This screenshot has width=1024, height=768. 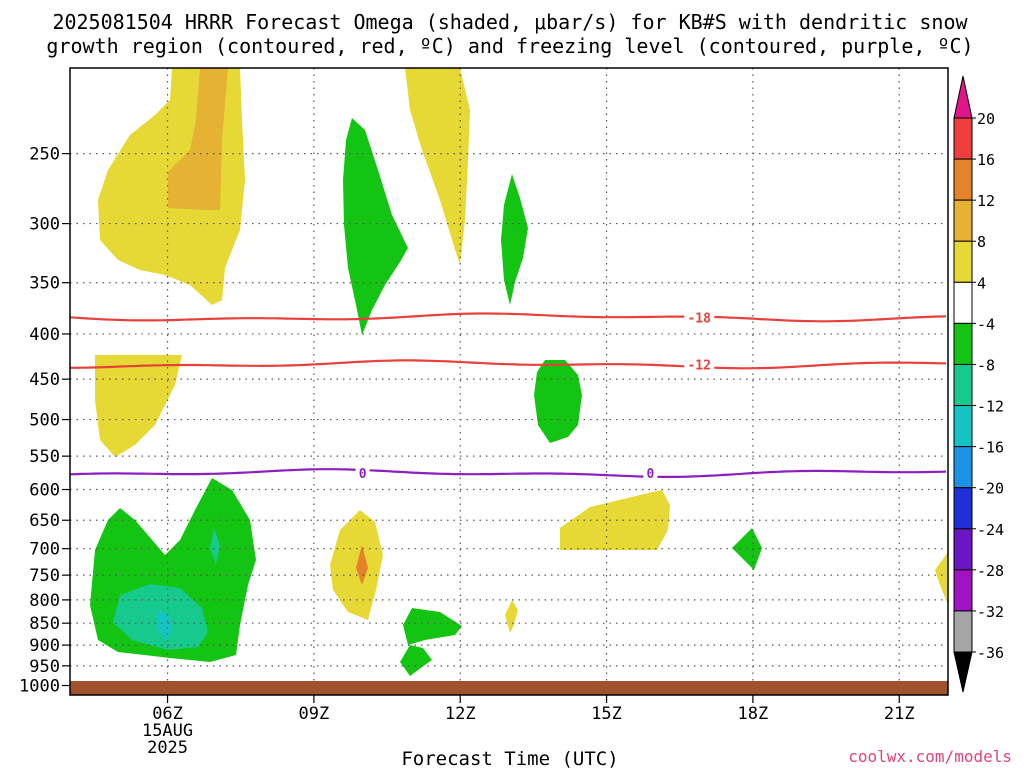 What do you see at coordinates (509, 688) in the screenshot?
I see `surface-ground` at bounding box center [509, 688].